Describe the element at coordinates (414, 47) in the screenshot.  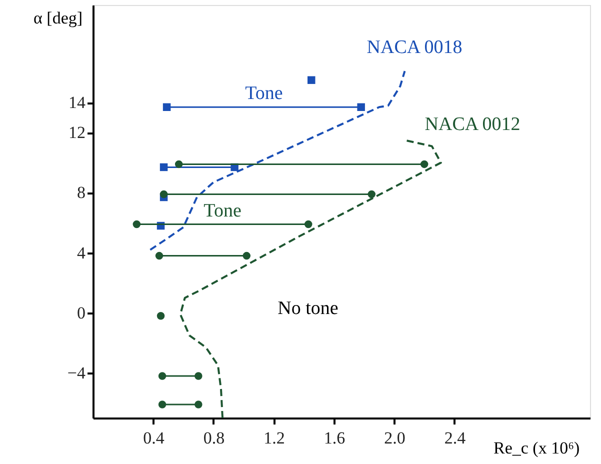
I see `series-label: NACA 0018` at that location.